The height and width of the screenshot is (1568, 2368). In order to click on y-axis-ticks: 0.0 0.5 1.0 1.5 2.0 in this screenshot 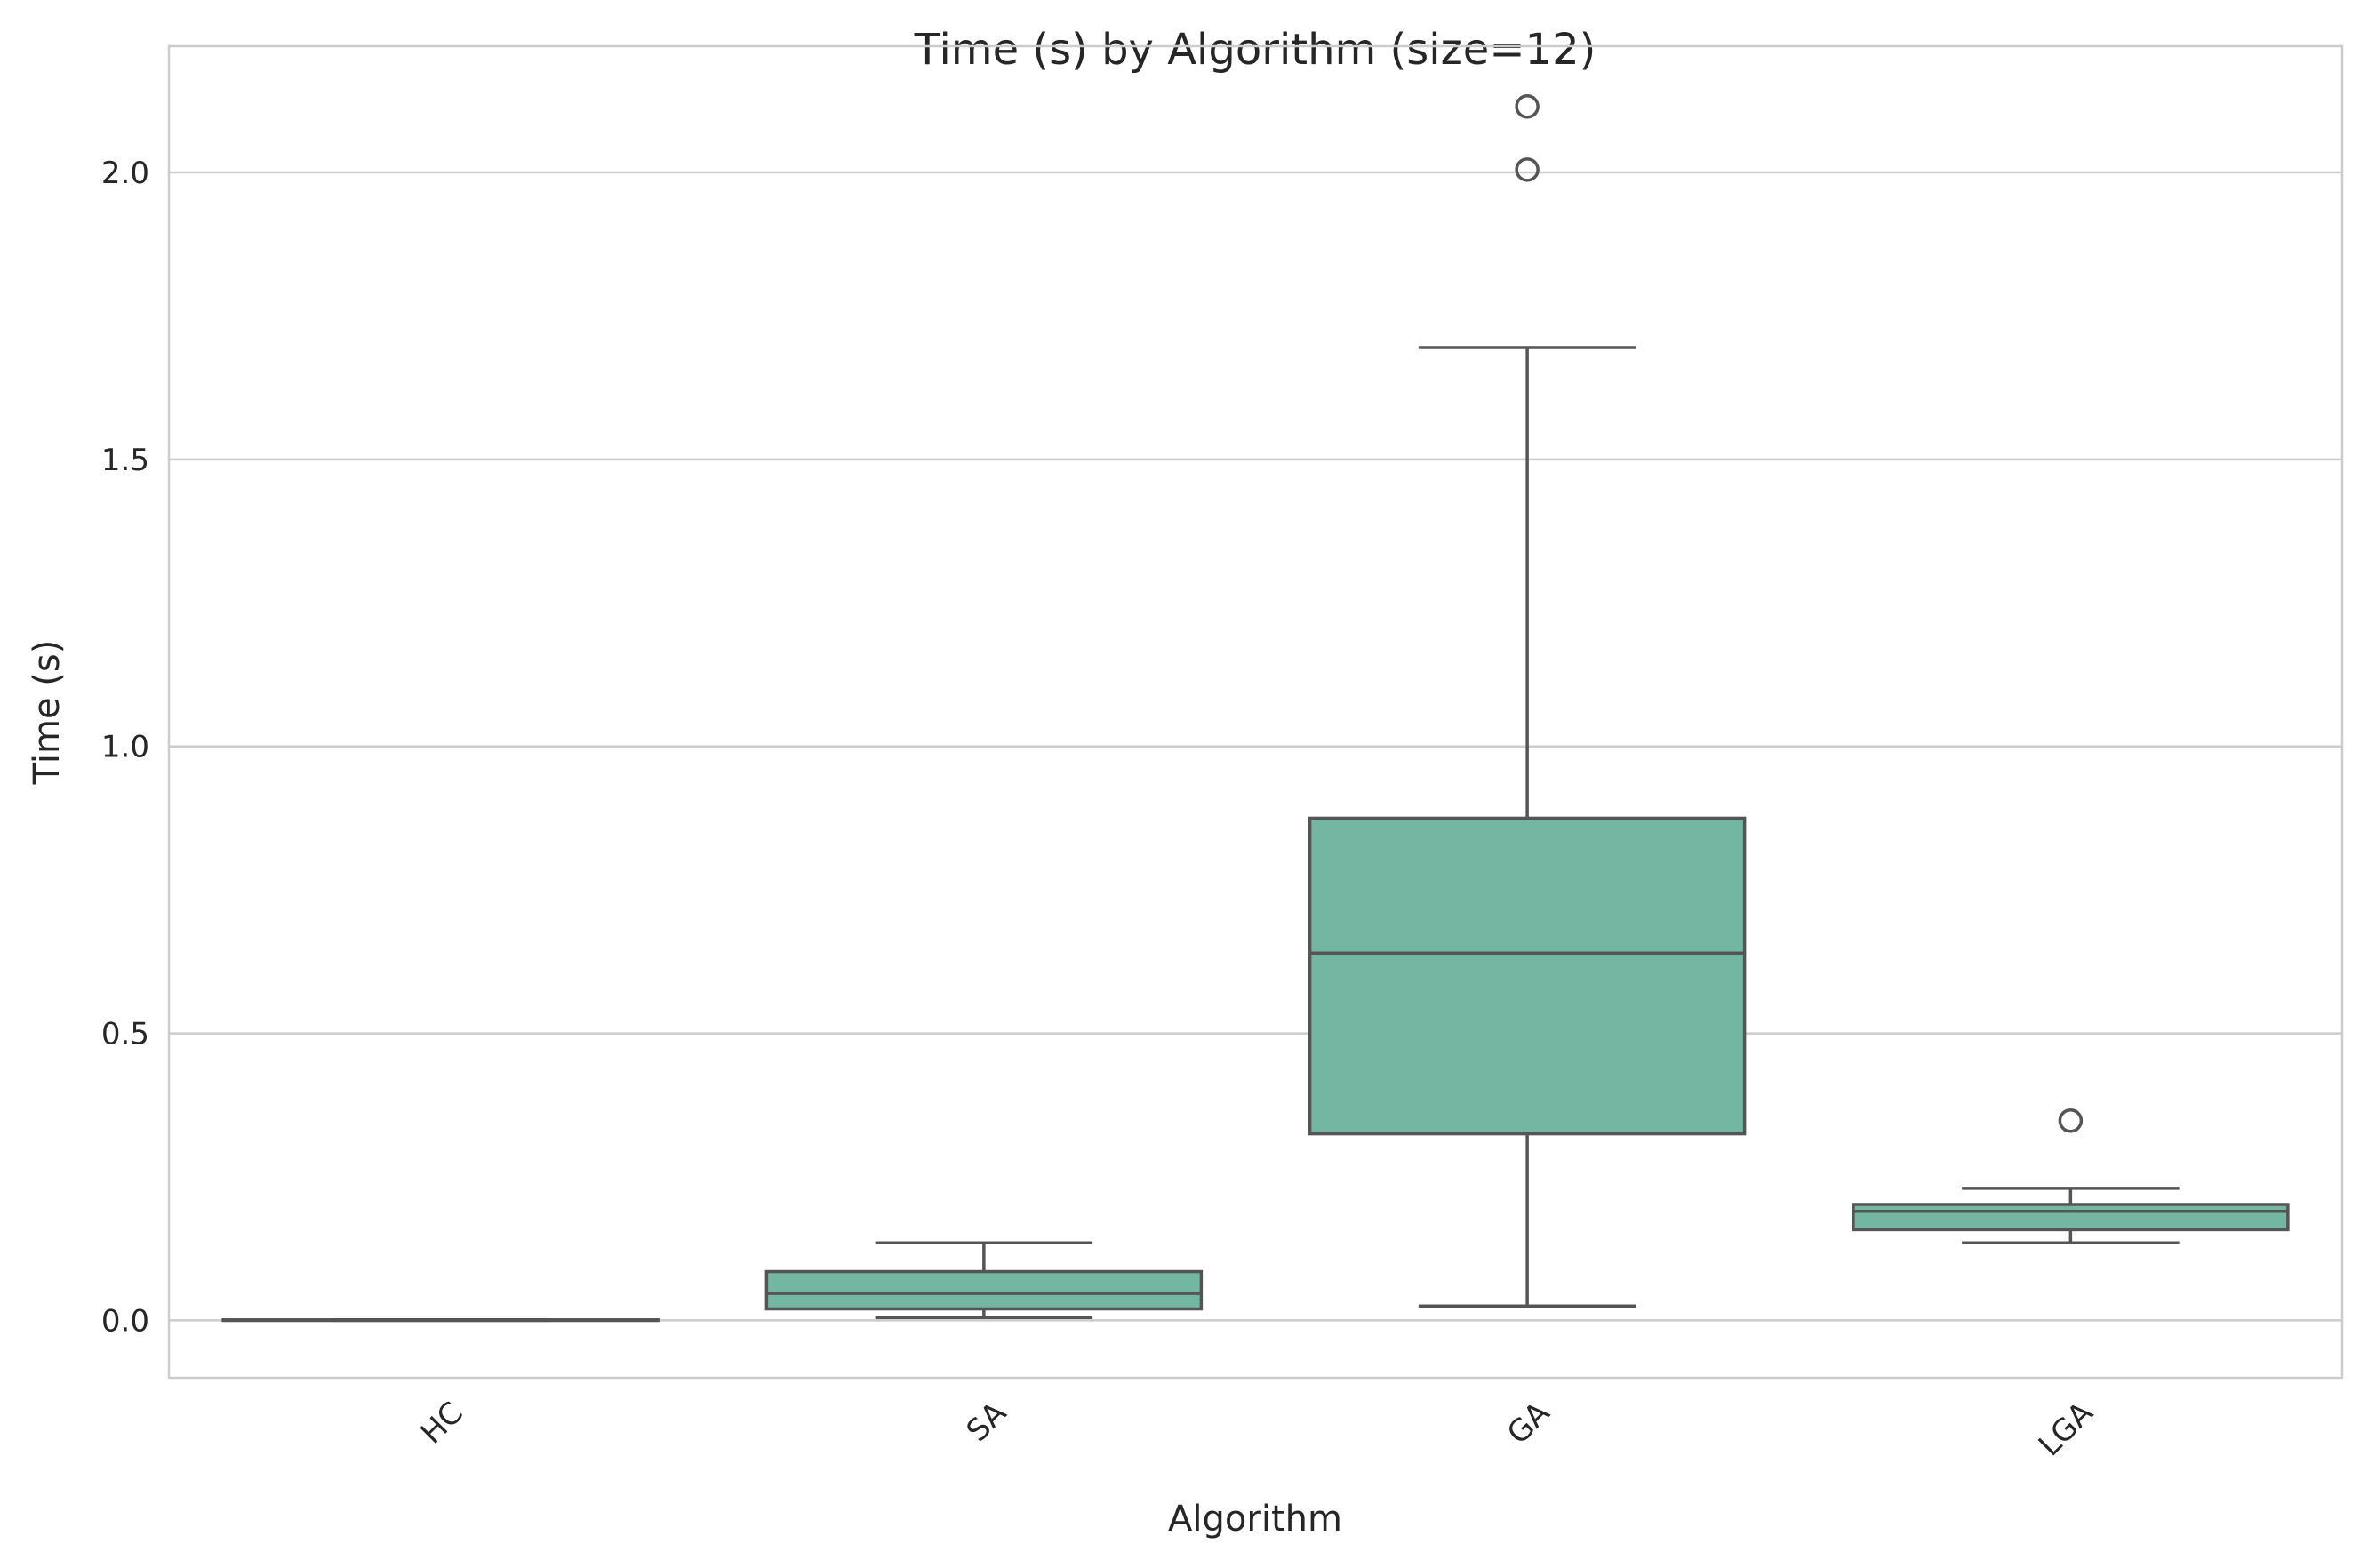, I will do `click(125, 747)`.